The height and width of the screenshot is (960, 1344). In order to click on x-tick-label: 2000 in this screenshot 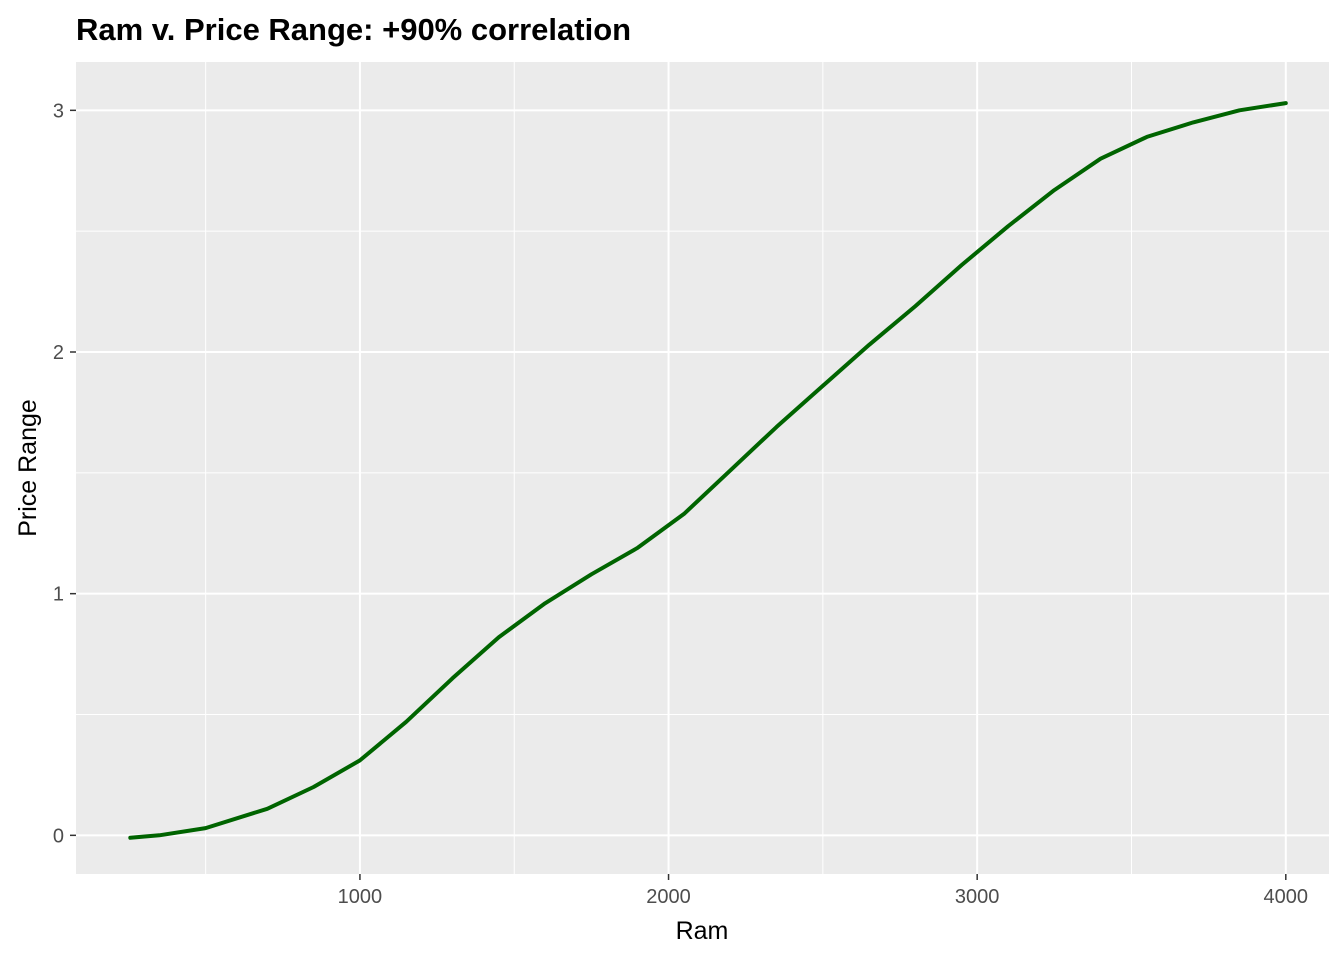, I will do `click(668, 897)`.